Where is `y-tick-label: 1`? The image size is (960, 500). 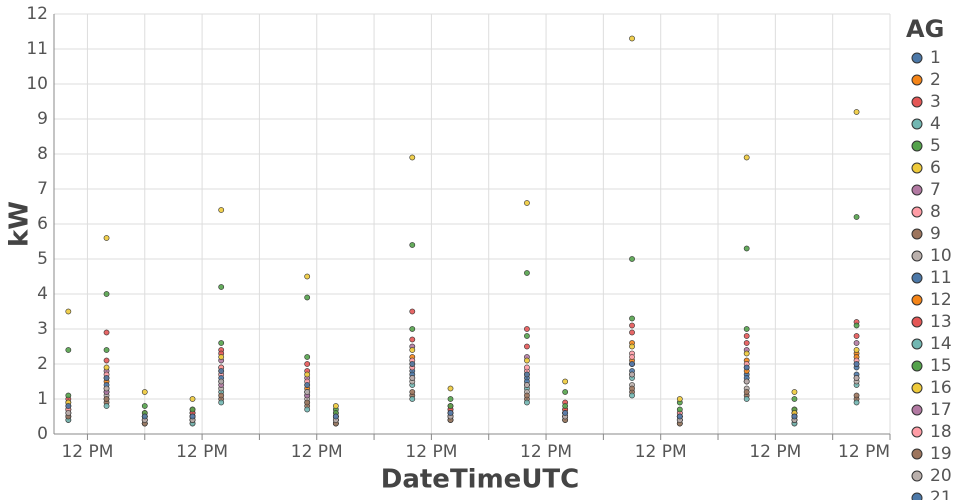 y-tick-label: 1 is located at coordinates (42, 399).